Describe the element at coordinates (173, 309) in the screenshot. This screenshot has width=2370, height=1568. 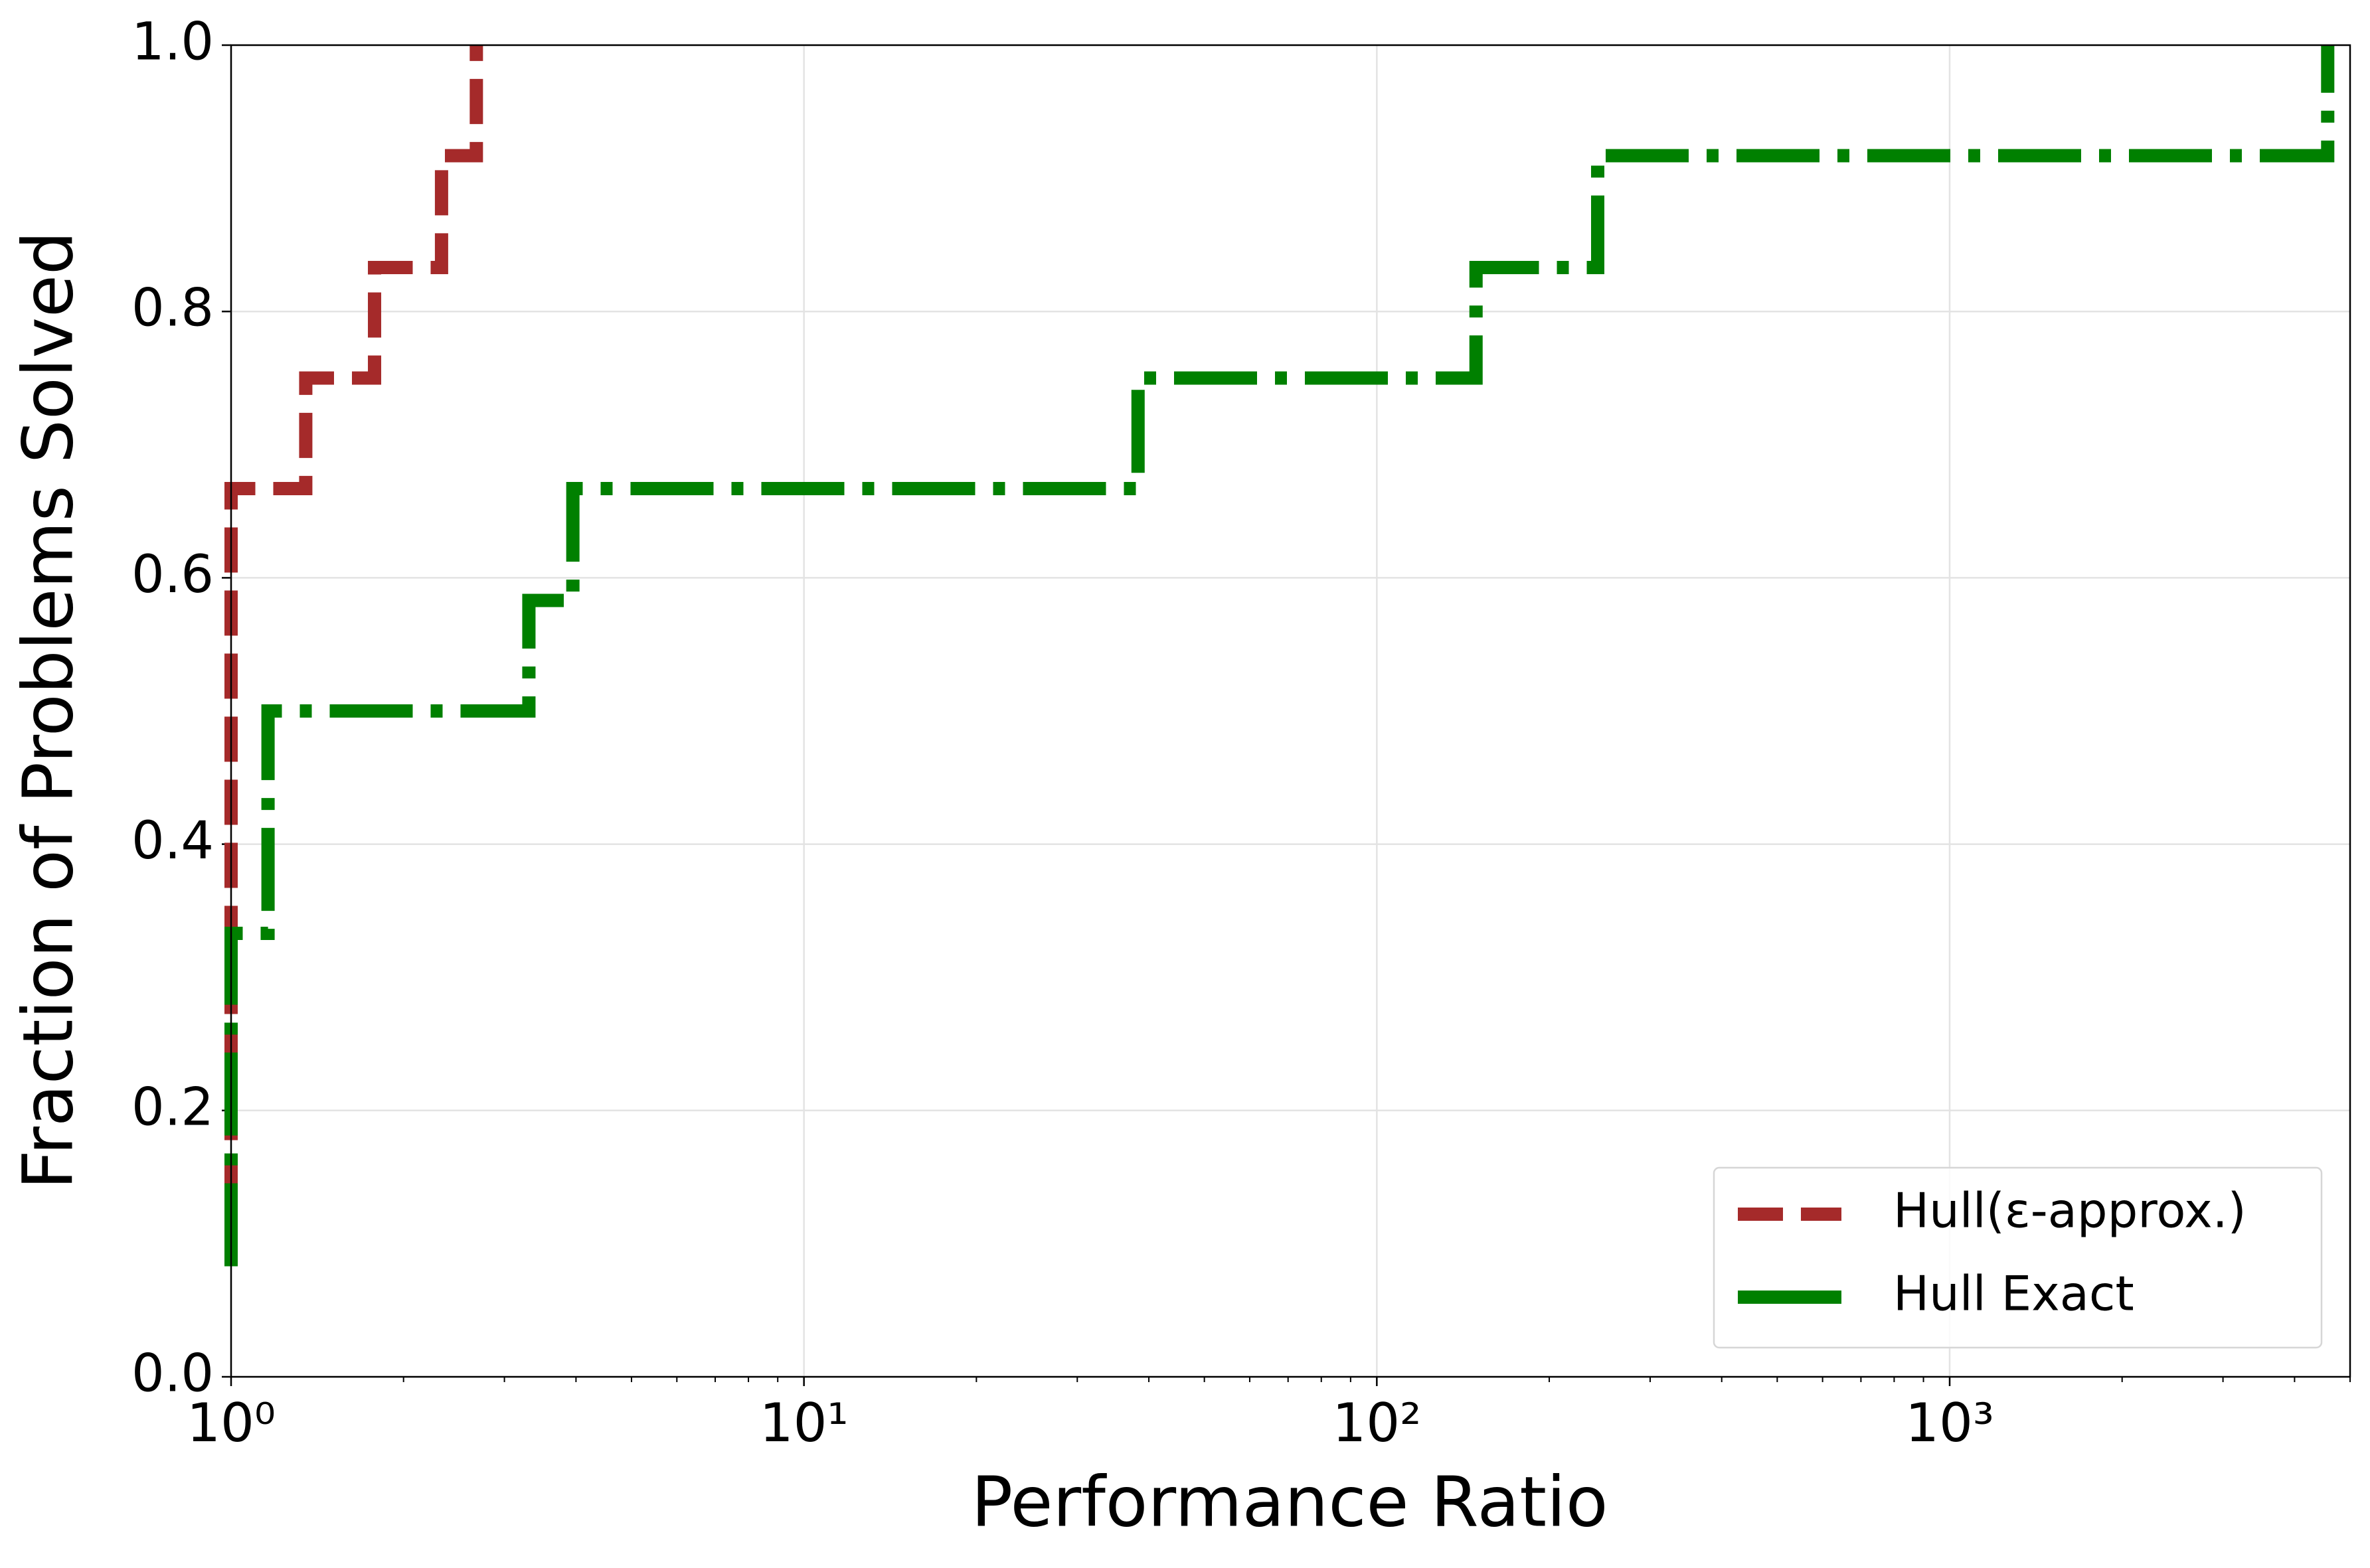
I see `y-tick-label: 0.8` at that location.